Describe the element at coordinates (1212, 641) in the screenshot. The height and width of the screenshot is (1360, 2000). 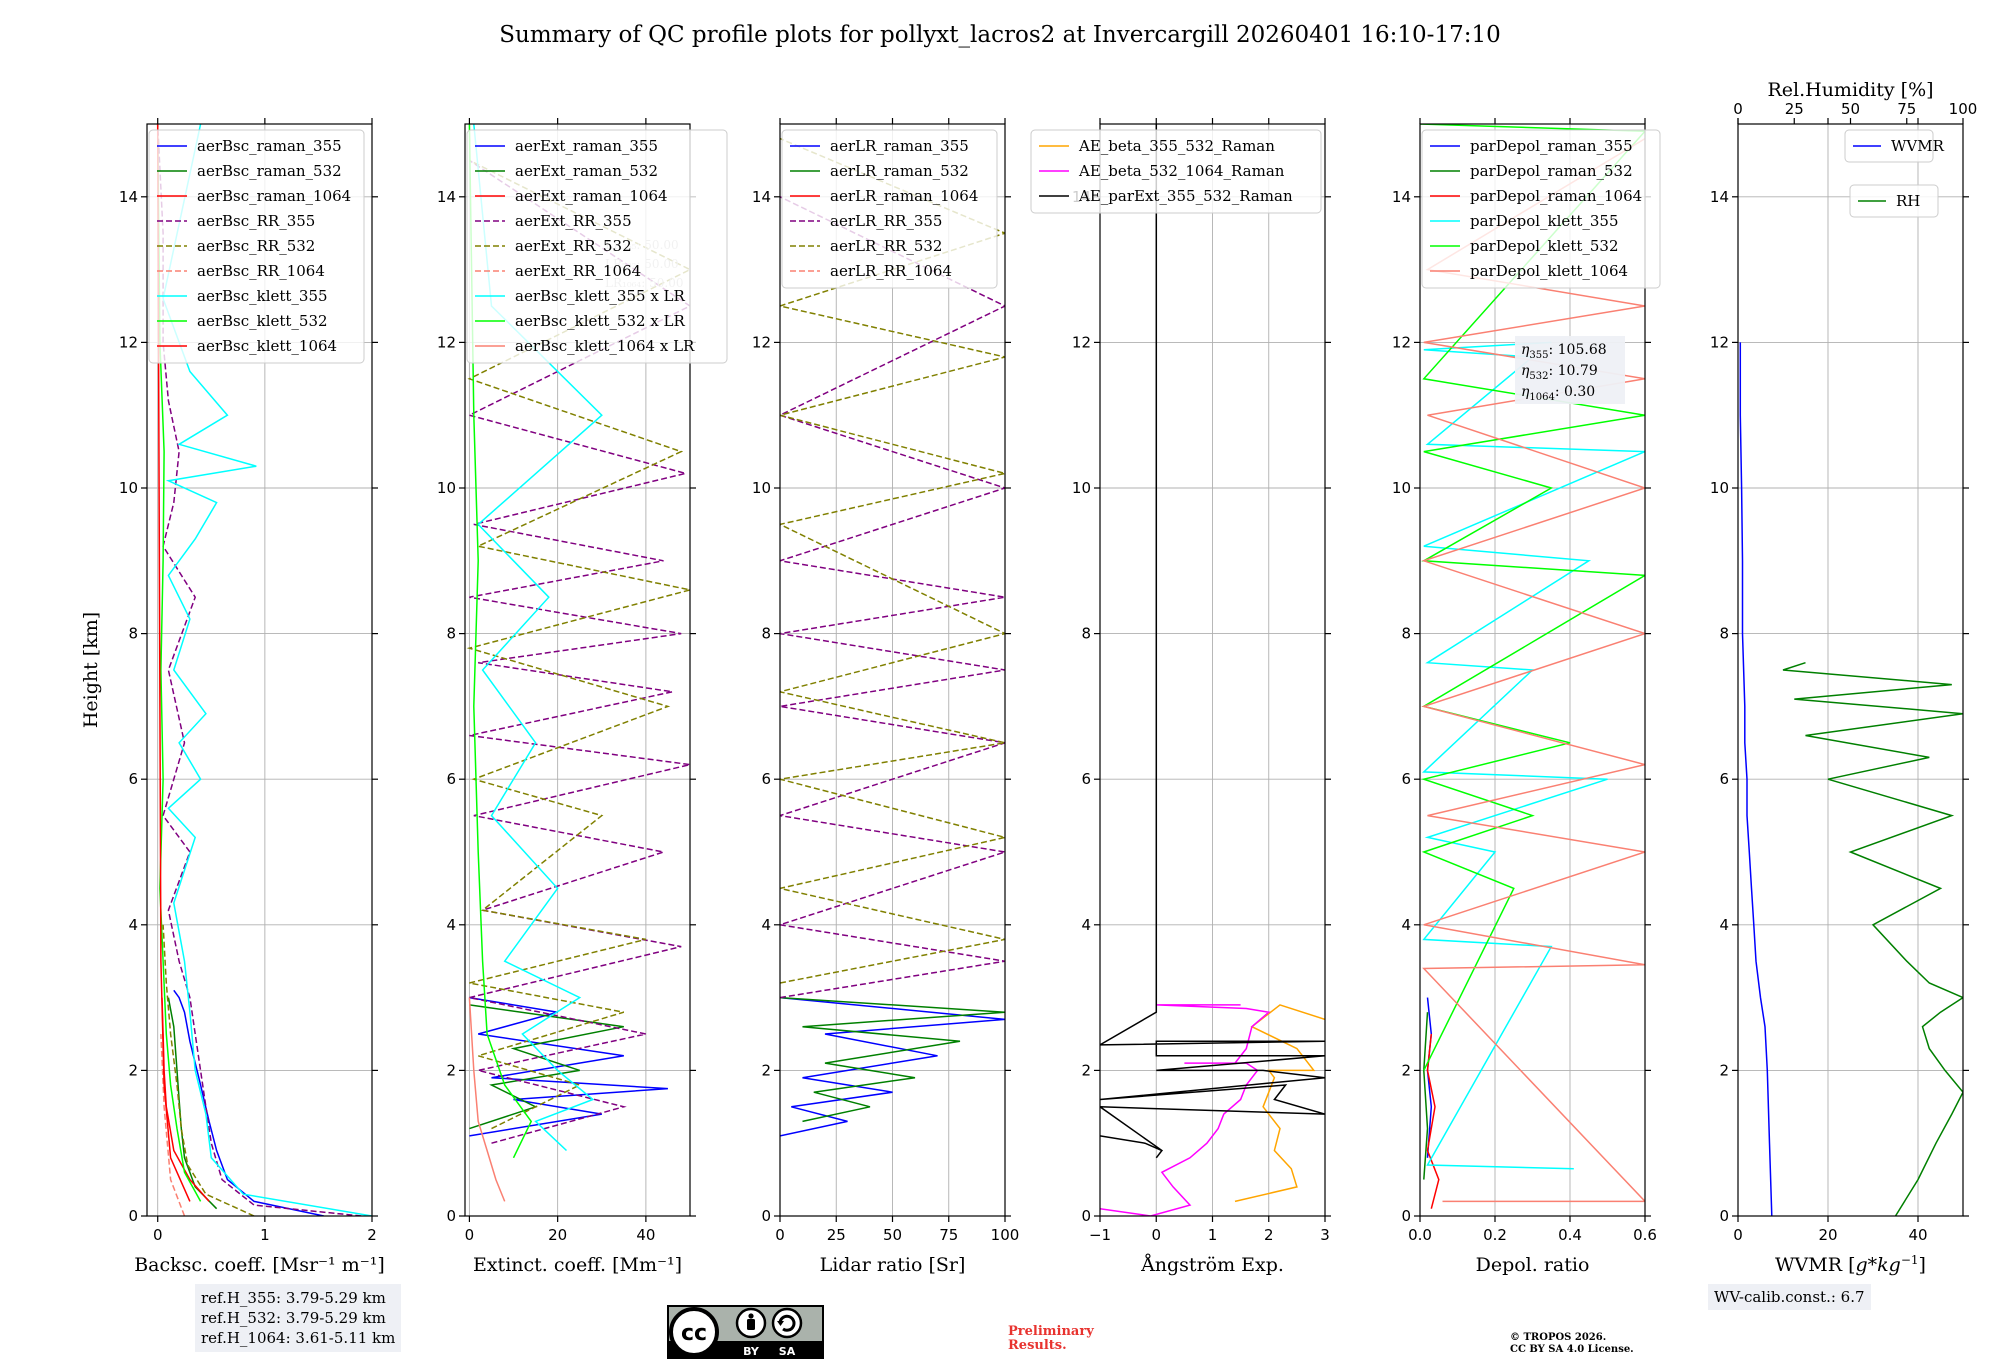
I see `series-line-ae-parext-355-532-raman` at that location.